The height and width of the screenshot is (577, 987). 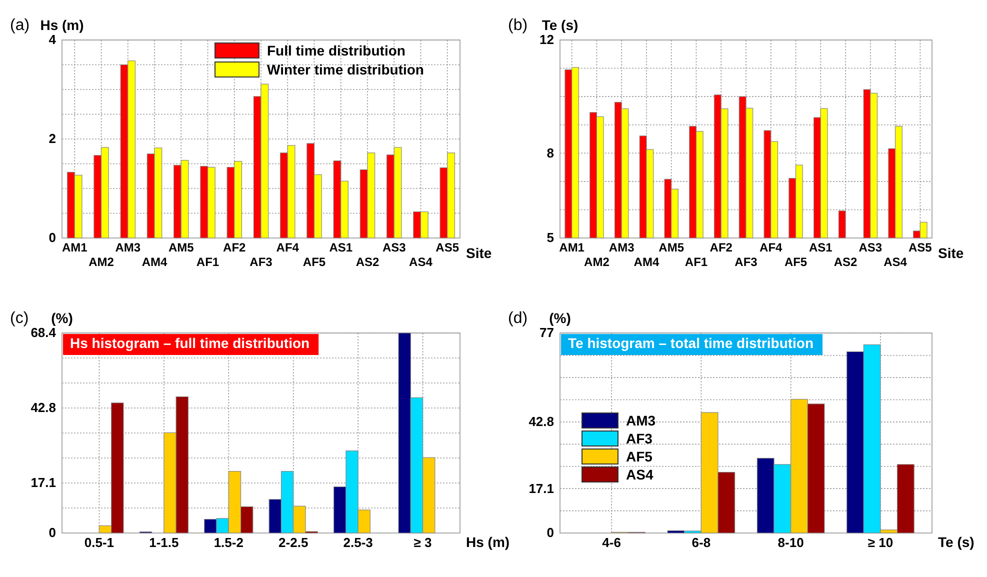 I want to click on x-tick-label: ≥ 3, so click(x=423, y=542).